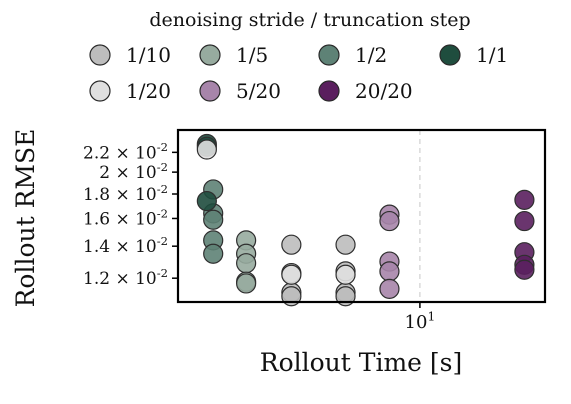 This screenshot has height=404, width=571. I want to click on legend-entry: 1/20, so click(130, 91).